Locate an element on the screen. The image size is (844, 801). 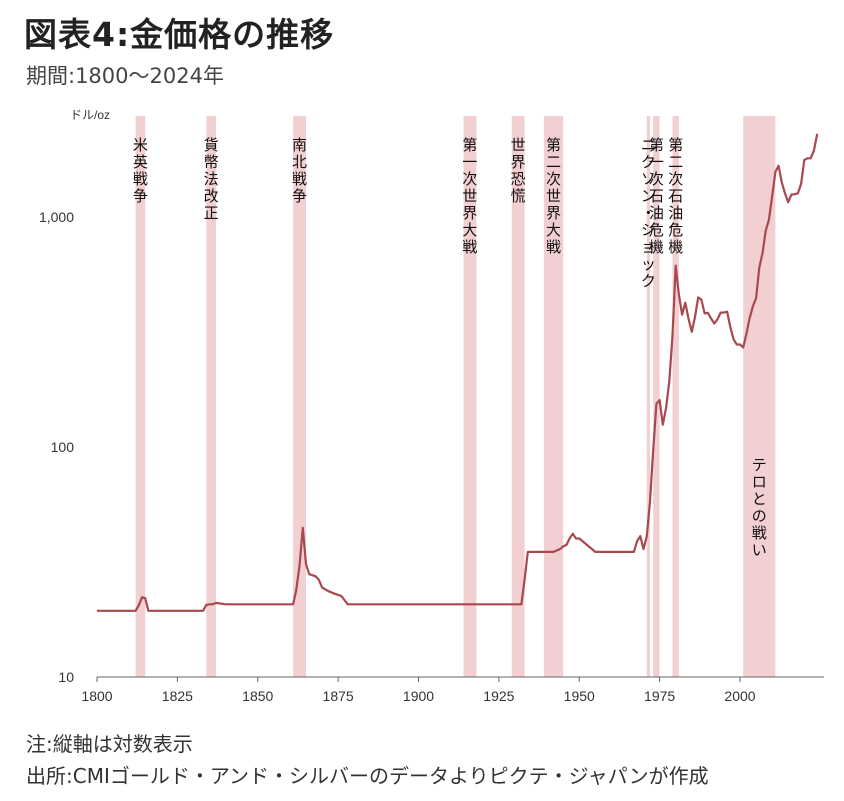
event-label-4: 第一次世界大戦 is located at coordinates (469, 196).